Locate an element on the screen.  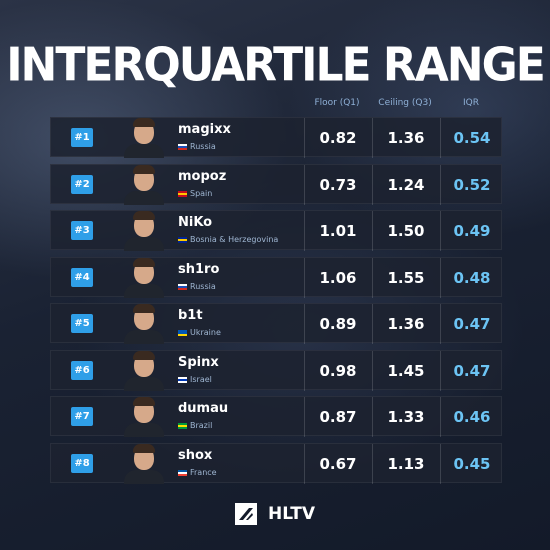
player-row: #4 sh1ro Russia 1.06 1.55 0.48 is located at coordinates (276, 277).